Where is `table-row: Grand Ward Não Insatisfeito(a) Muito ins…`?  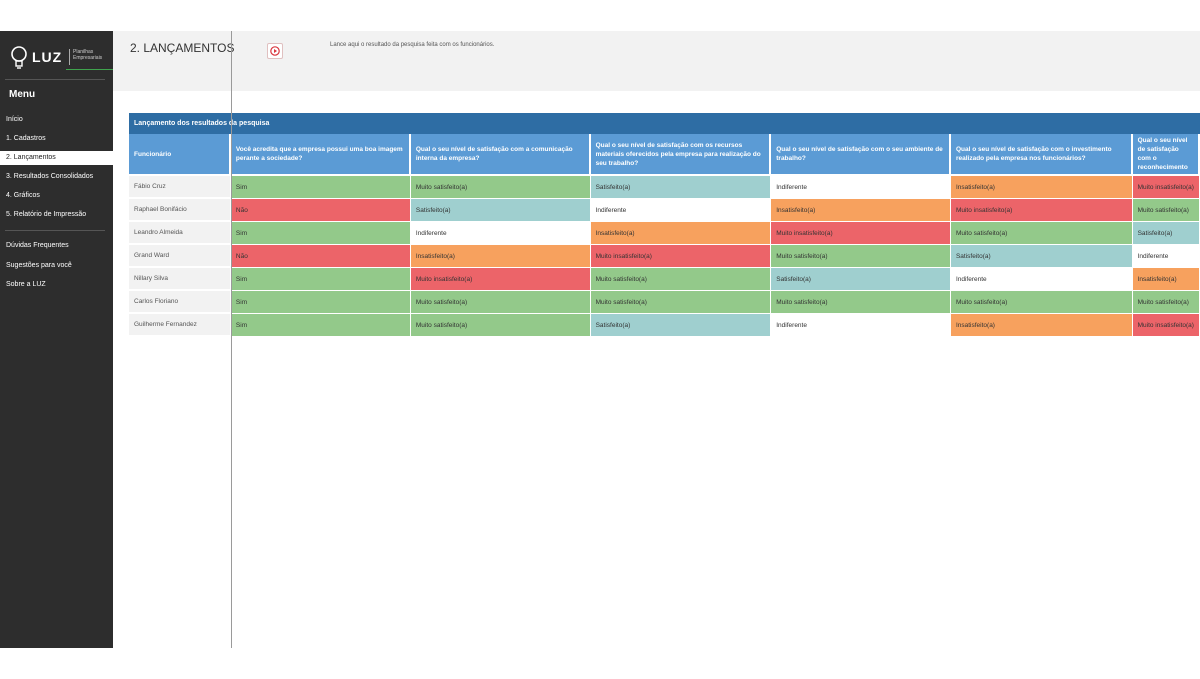
table-row: Grand Ward Não Insatisfeito(a) Muito ins… is located at coordinates (664, 256).